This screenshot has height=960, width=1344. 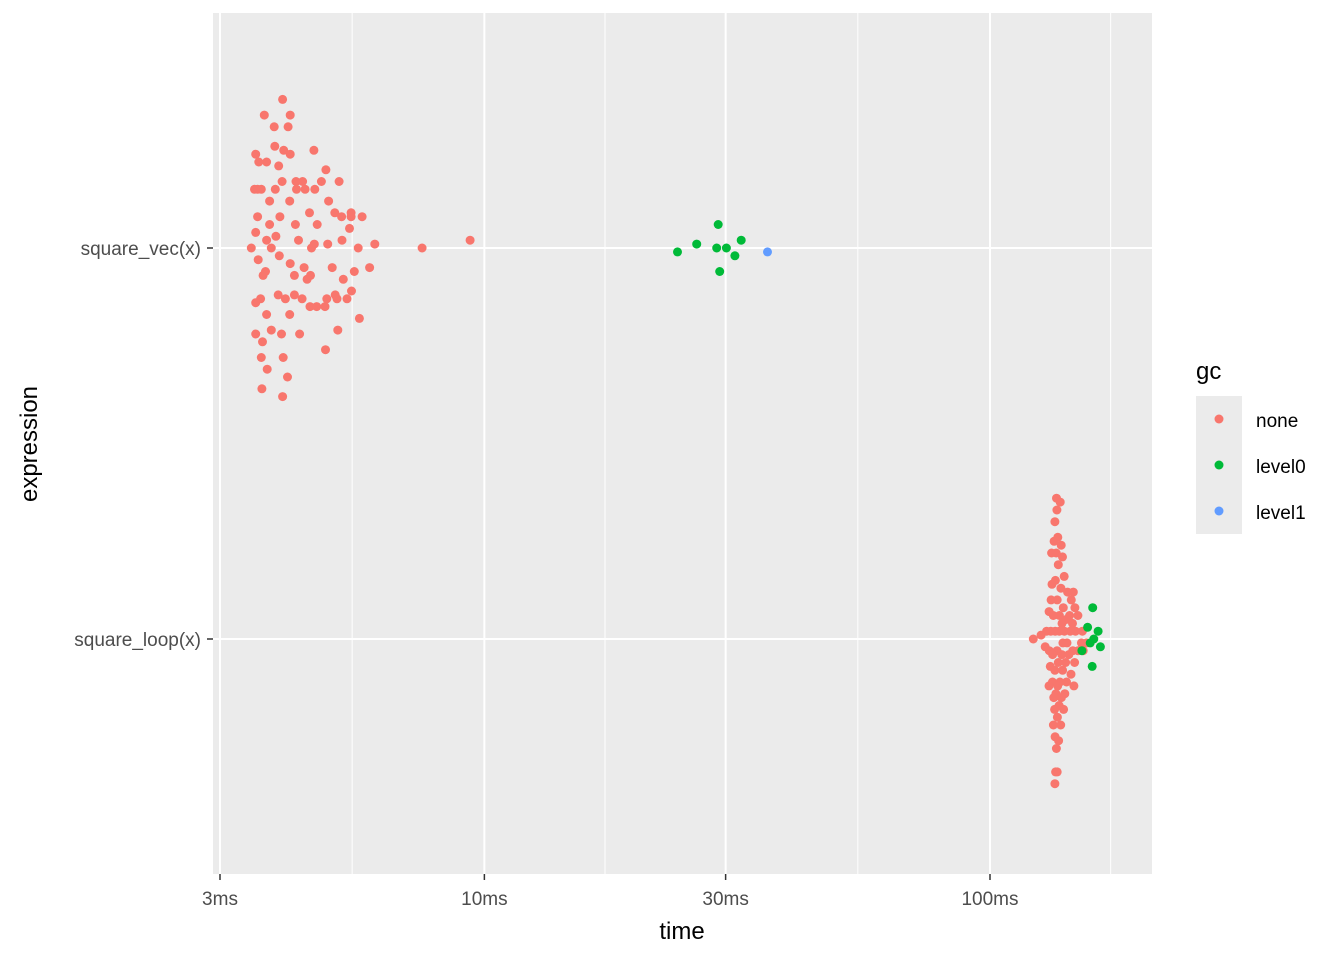 I want to click on x-tick-label: 100ms, so click(x=989, y=899).